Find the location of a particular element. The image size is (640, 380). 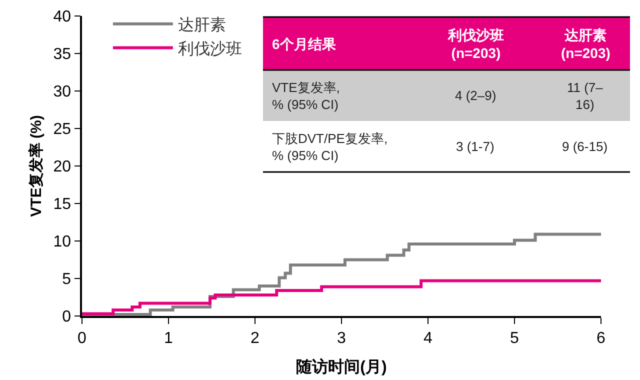

annotation: VTE复发率, % (95% CI) is located at coordinates (306, 96).